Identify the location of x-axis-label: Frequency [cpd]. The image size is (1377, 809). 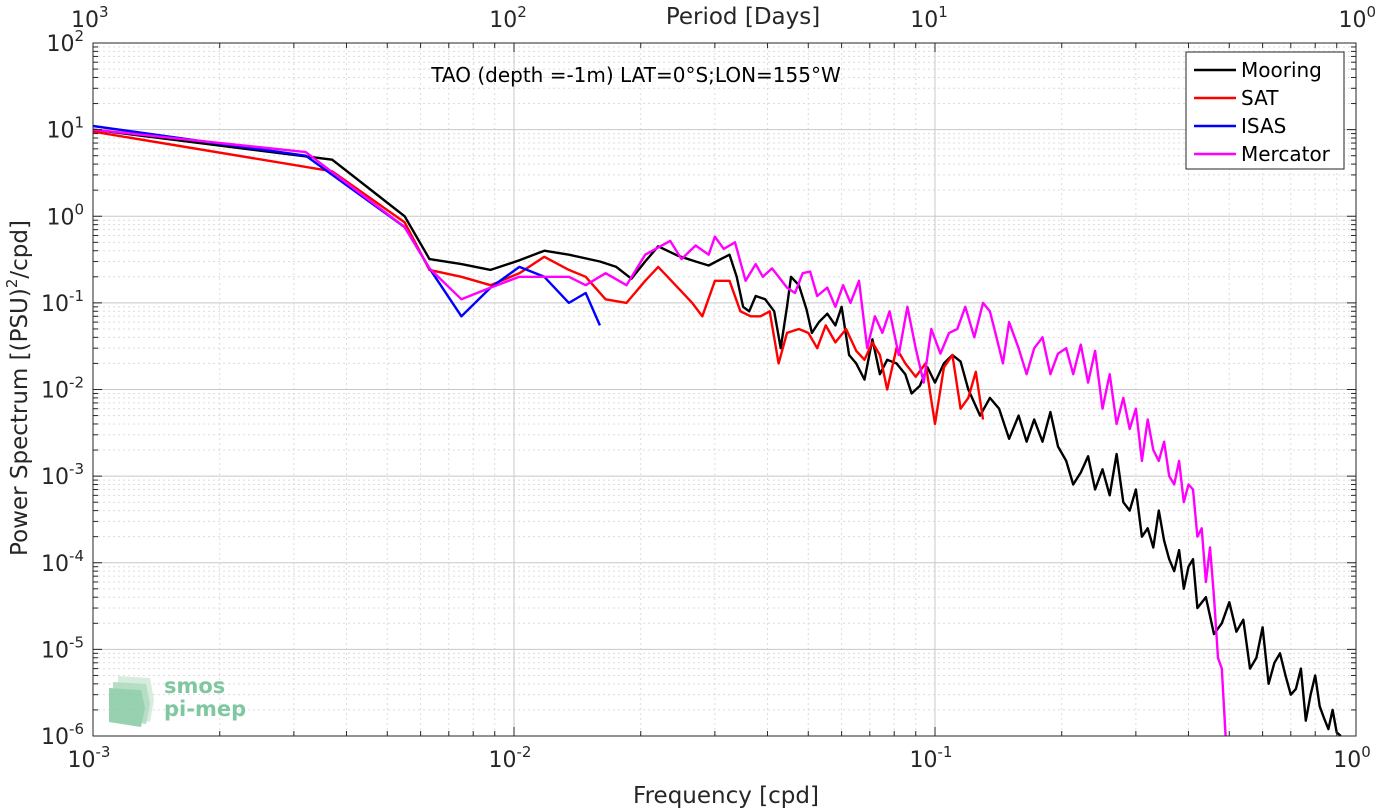
(726, 796).